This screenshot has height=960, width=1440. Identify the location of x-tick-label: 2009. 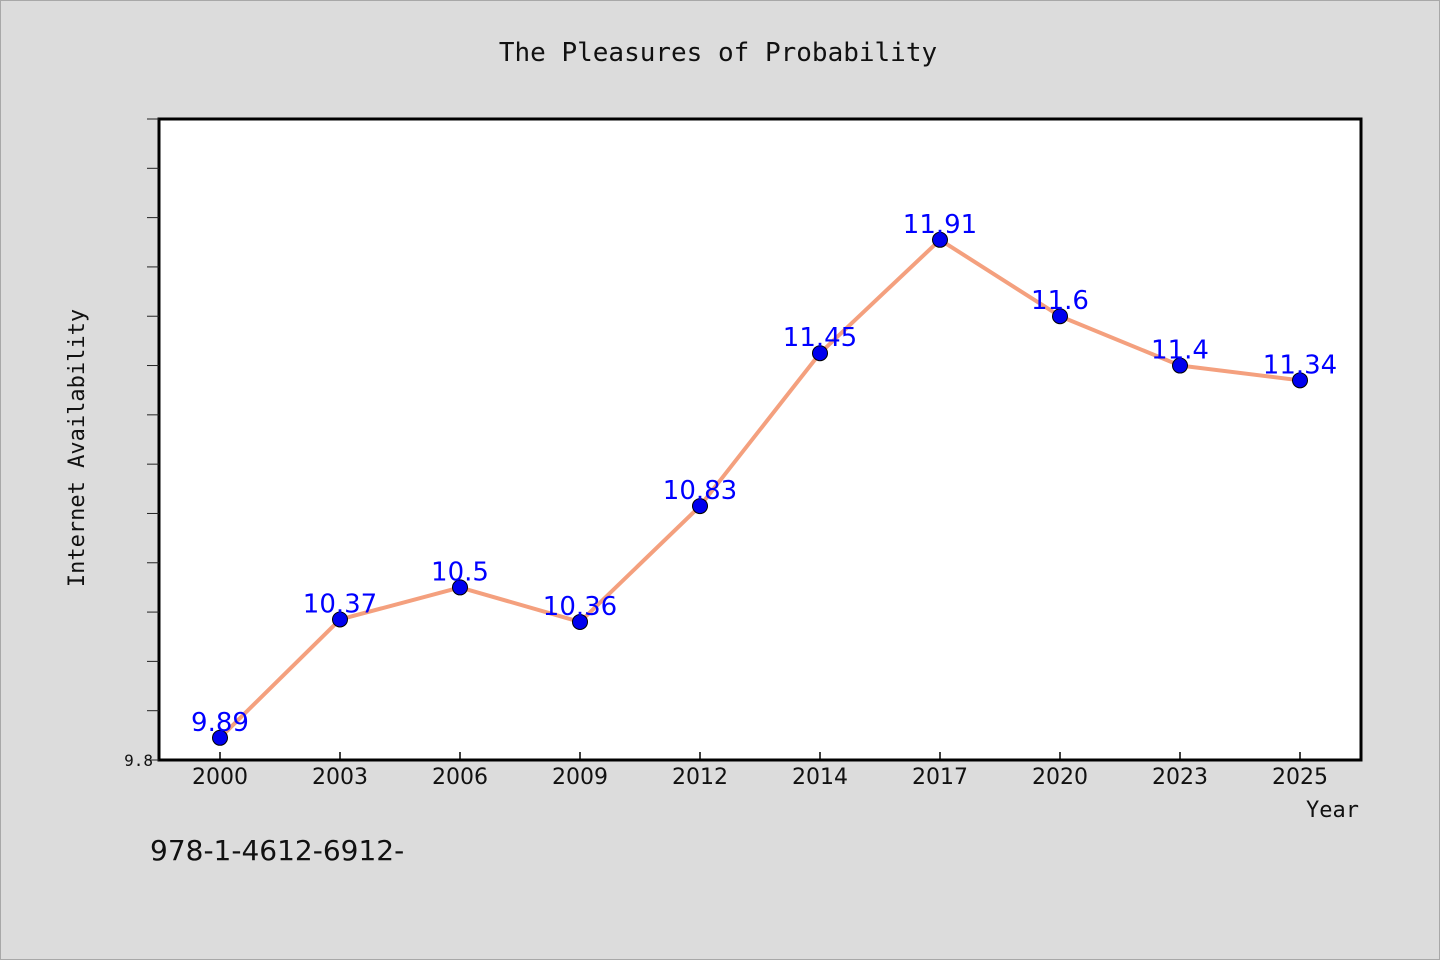
(580, 777).